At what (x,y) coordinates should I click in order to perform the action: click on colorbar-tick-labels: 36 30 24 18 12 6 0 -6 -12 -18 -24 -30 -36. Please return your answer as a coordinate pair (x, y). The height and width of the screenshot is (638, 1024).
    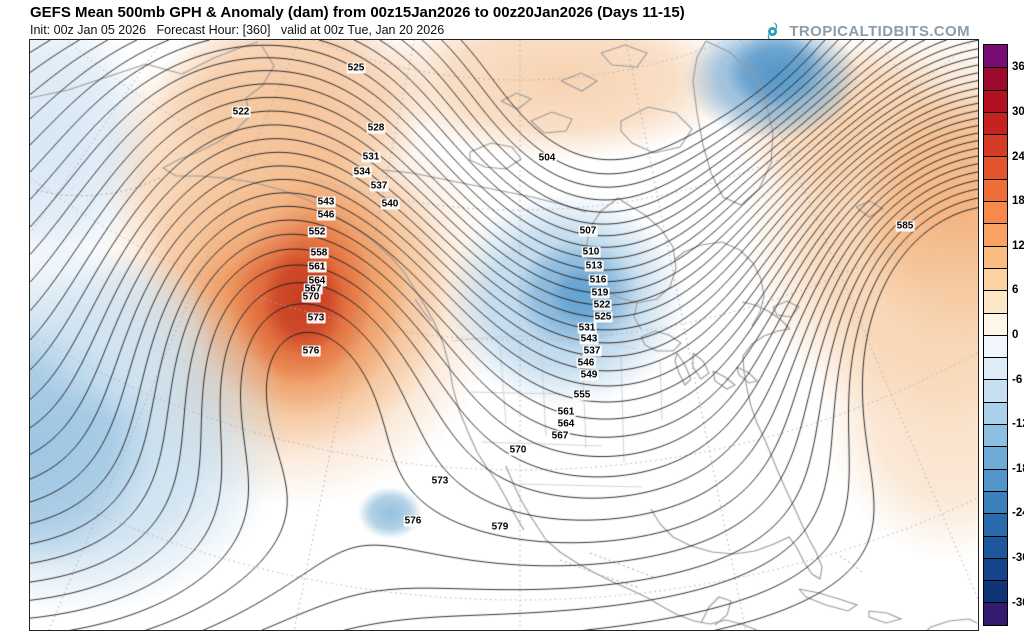
    Looking at the image, I should click on (1018, 335).